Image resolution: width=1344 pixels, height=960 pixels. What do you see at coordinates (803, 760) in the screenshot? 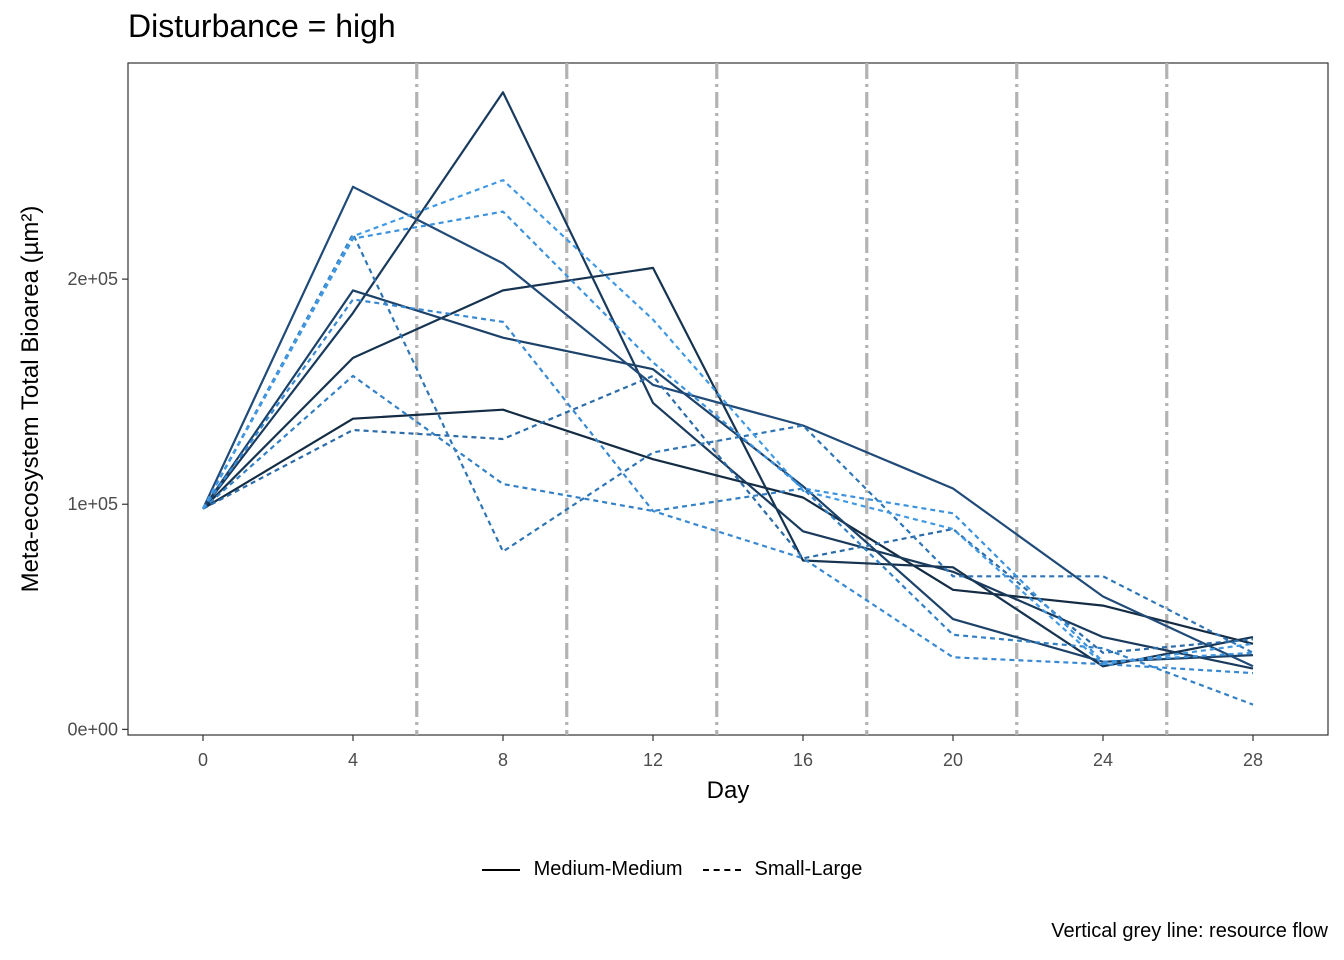
I see `x-tick-label: 16` at bounding box center [803, 760].